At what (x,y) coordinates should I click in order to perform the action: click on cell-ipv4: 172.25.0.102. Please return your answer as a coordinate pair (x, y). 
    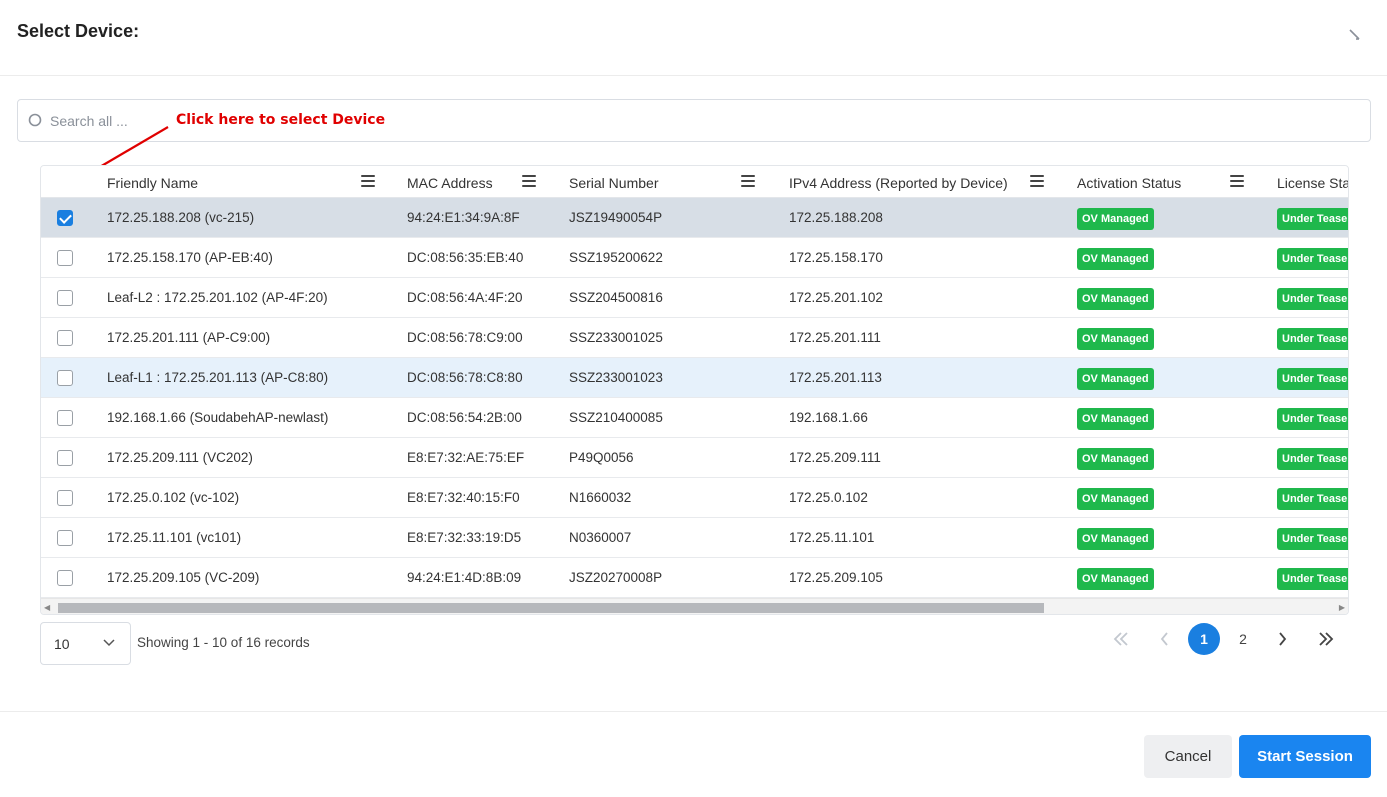
    Looking at the image, I should click on (828, 497).